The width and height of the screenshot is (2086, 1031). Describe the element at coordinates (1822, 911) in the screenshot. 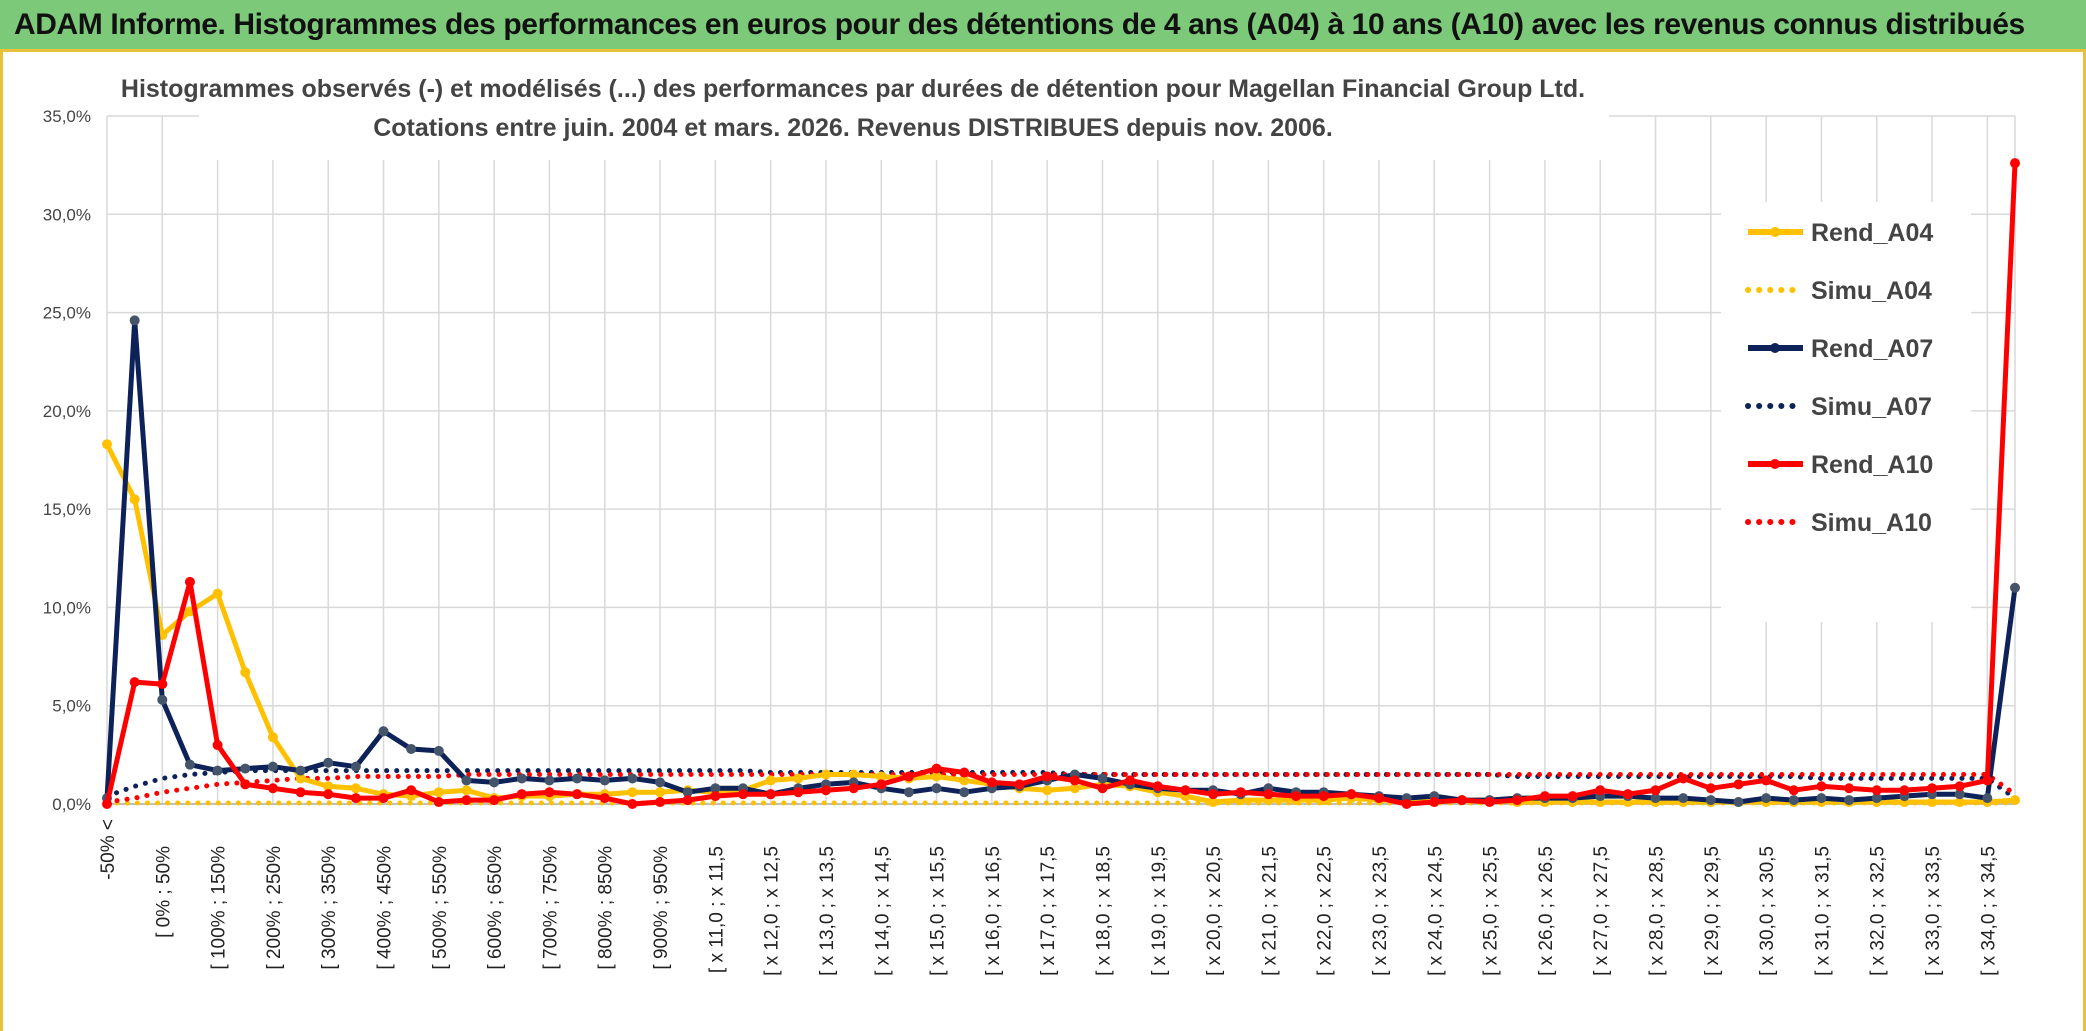

I see `x-tick-label: [ x 31,0 ; x 31,5` at that location.